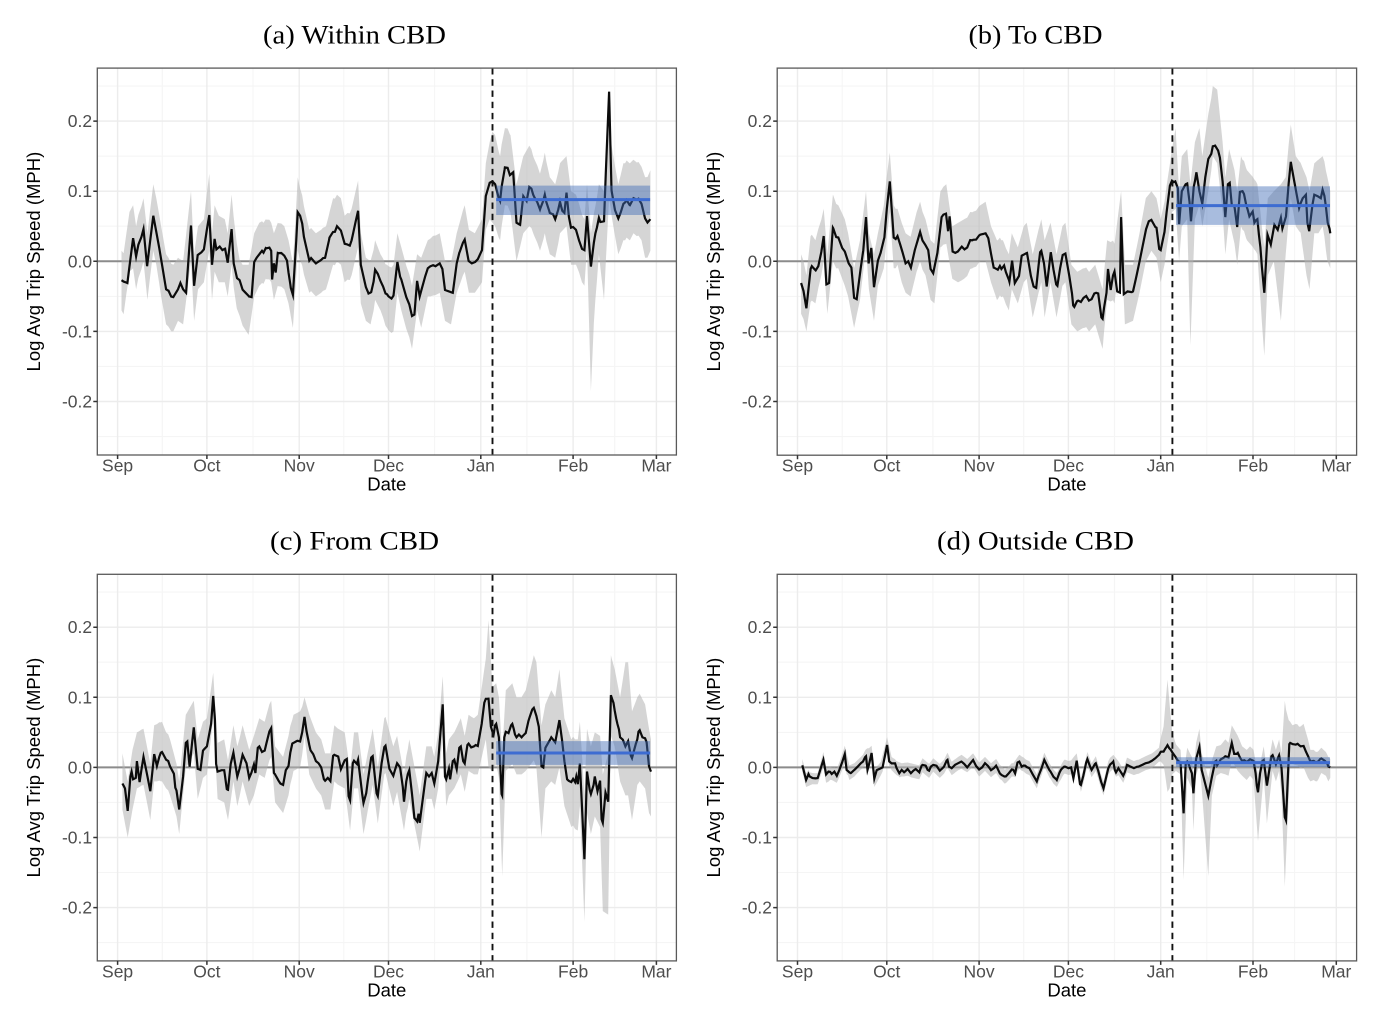  What do you see at coordinates (354, 541) in the screenshot?
I see `svg-text: (c) From CBD` at bounding box center [354, 541].